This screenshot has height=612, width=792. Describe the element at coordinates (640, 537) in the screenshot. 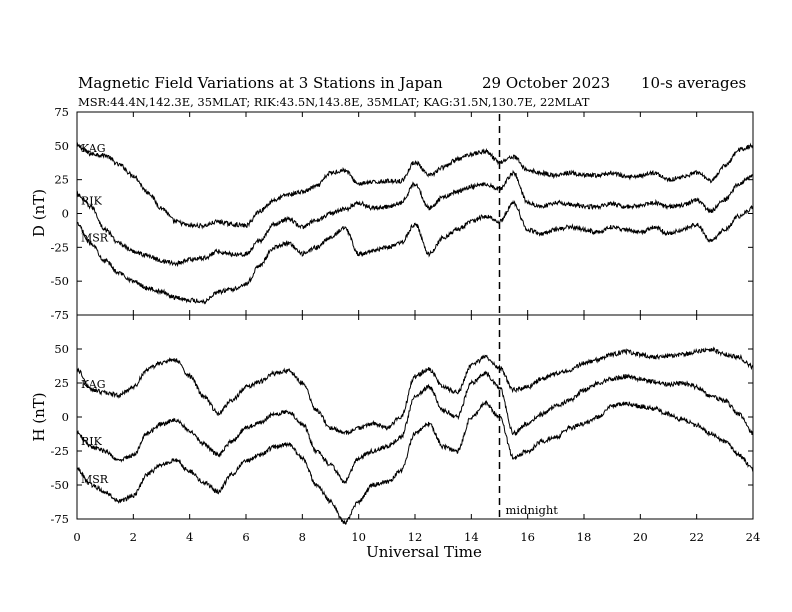

I see `x-tick-label: 20` at that location.